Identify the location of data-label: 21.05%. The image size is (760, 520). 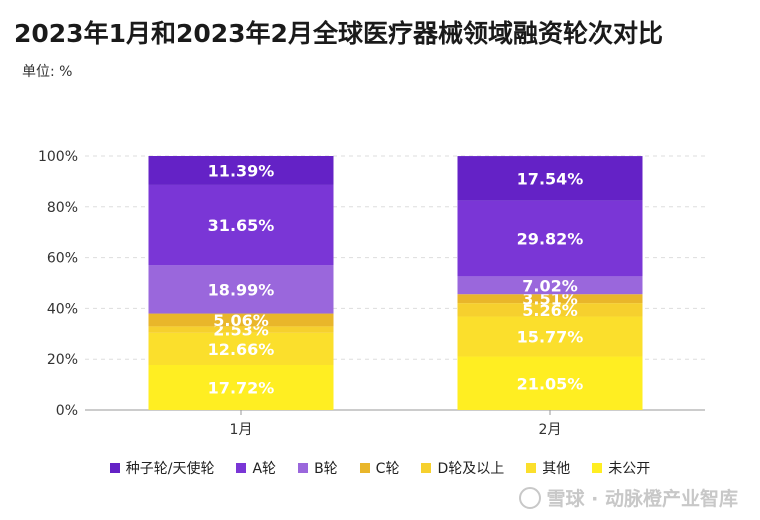
(550, 383).